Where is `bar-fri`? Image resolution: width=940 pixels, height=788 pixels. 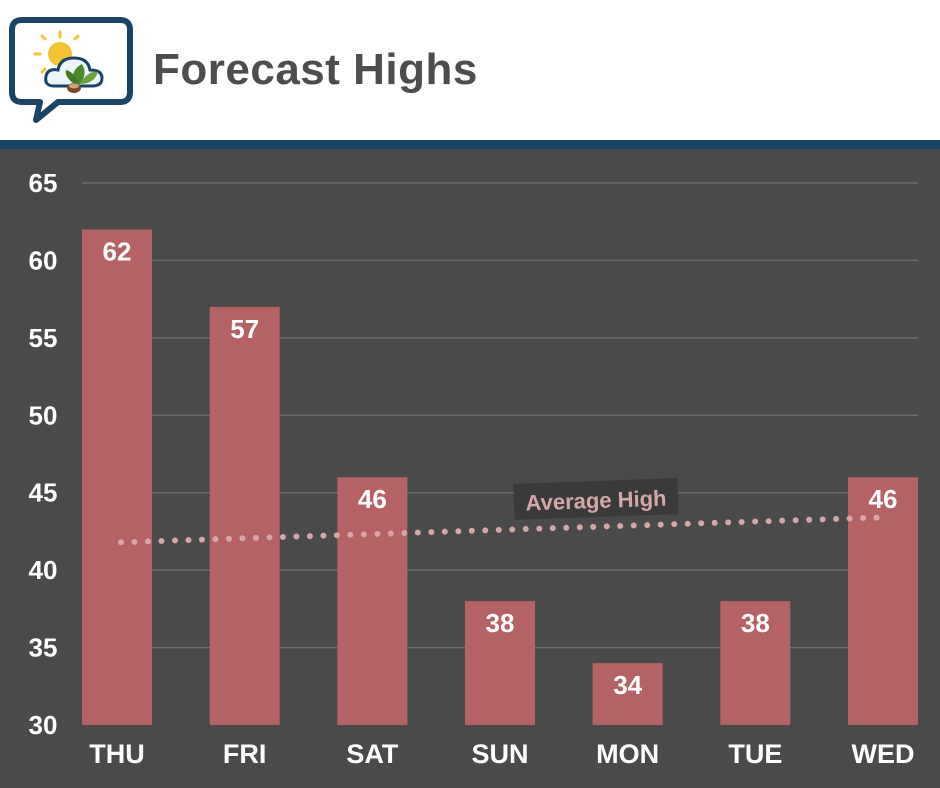 bar-fri is located at coordinates (244, 515).